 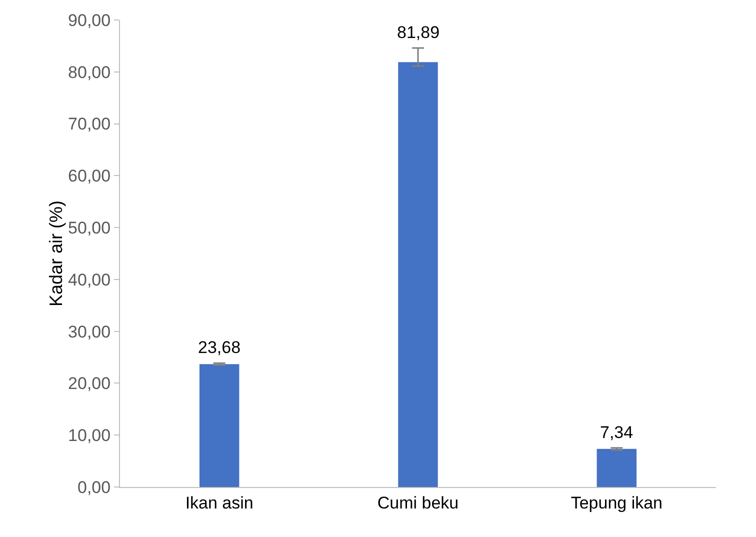 What do you see at coordinates (89, 384) in the screenshot?
I see `y-tick-label: 20,00` at bounding box center [89, 384].